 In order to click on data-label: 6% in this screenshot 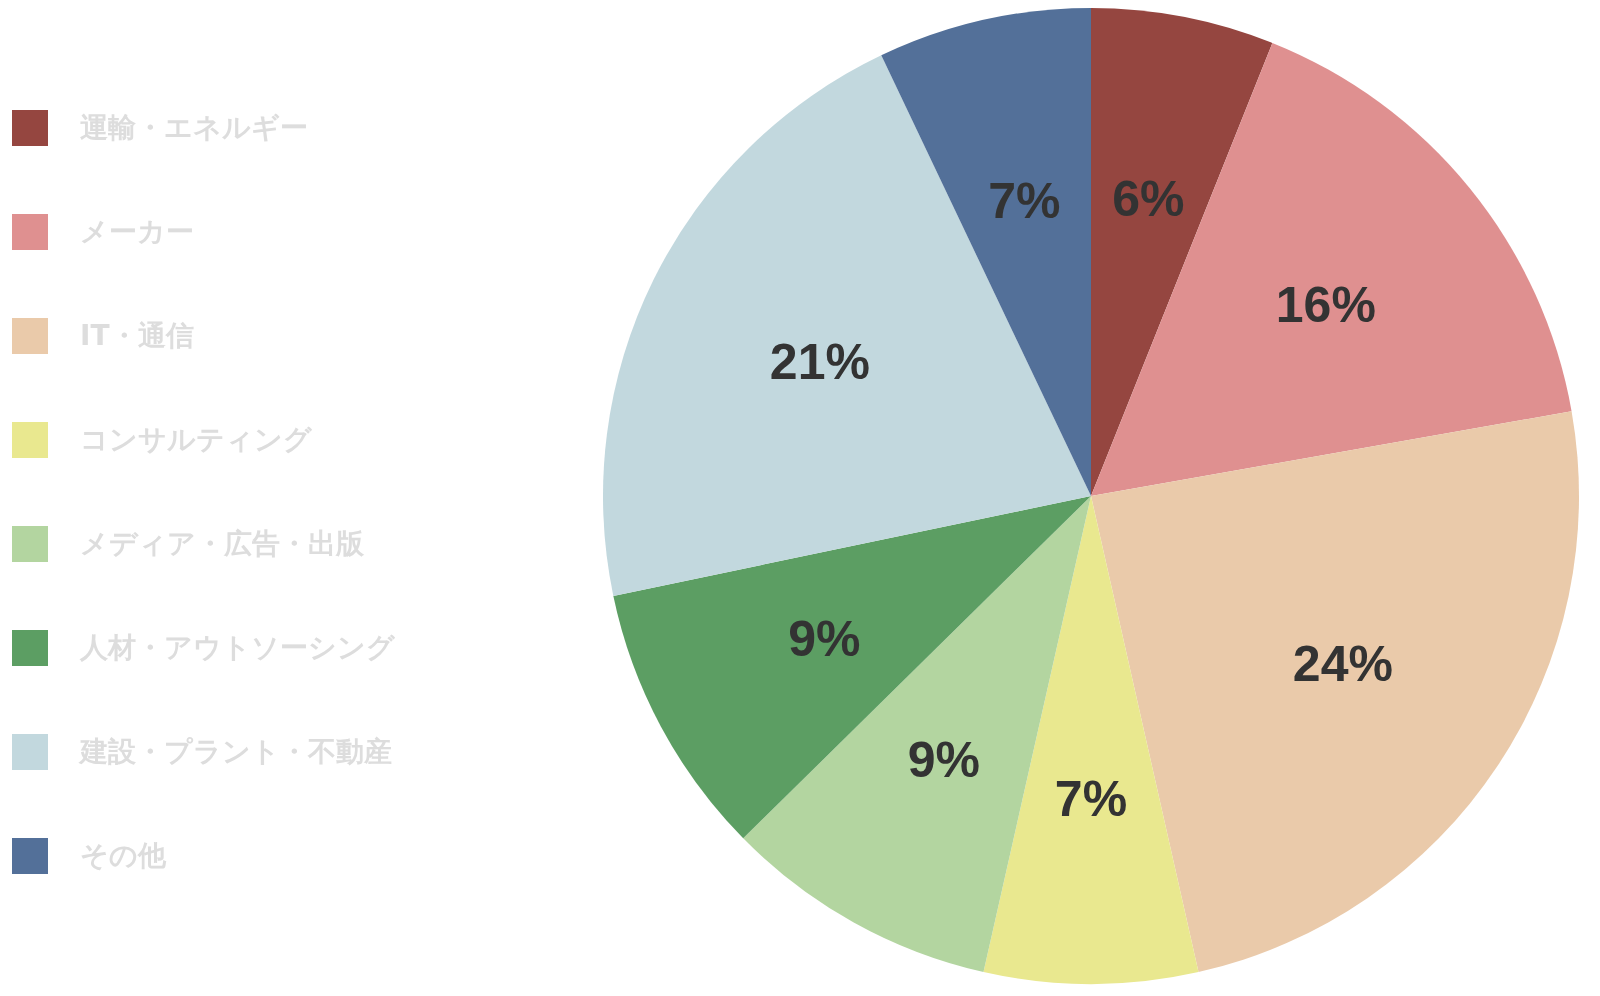, I will do `click(1148, 198)`.